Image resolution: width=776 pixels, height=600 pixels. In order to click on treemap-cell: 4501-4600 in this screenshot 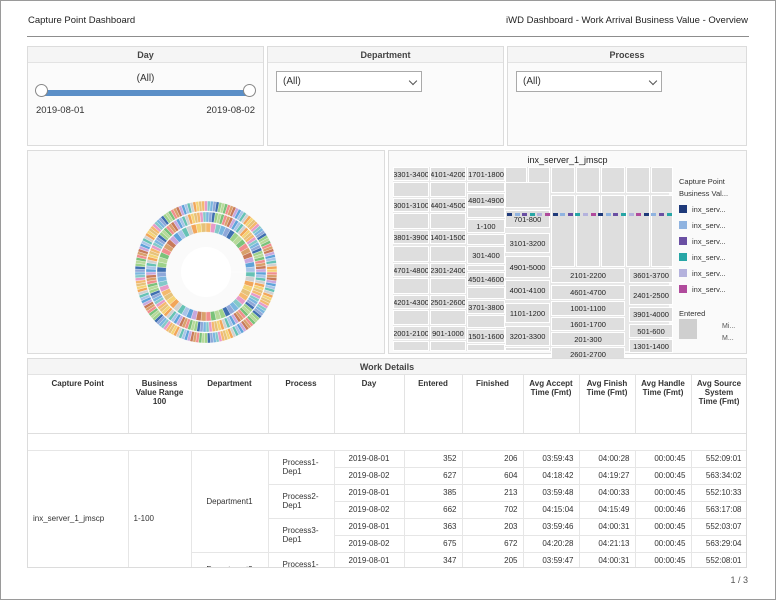, I will do `click(486, 279)`.